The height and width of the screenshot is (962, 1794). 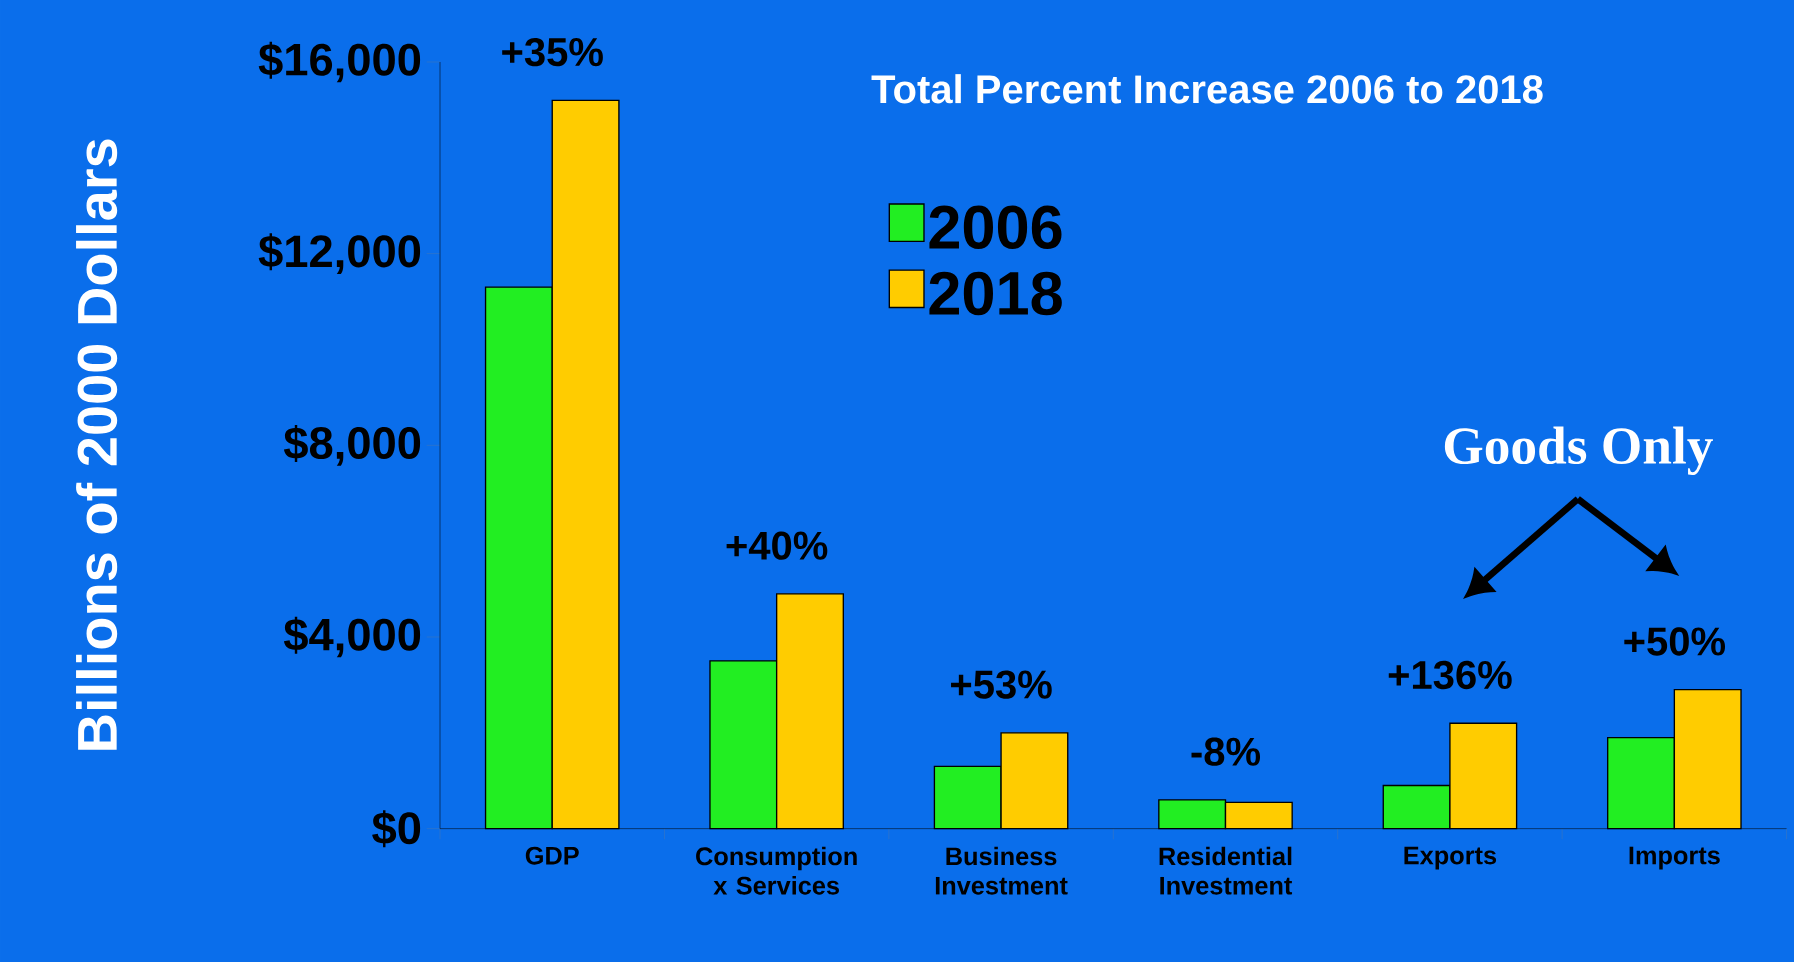 I want to click on annotation: +35%, so click(x=552, y=52).